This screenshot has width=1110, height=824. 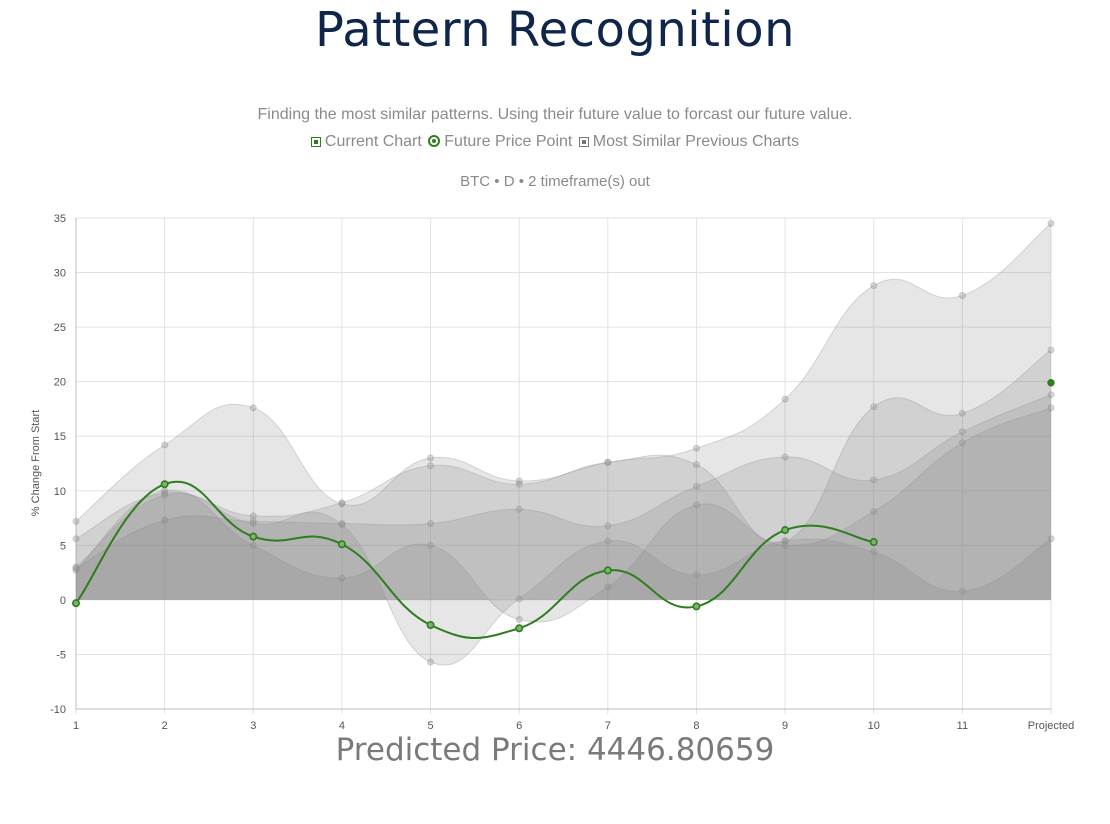 I want to click on y-tick-label: 10, so click(x=60, y=492).